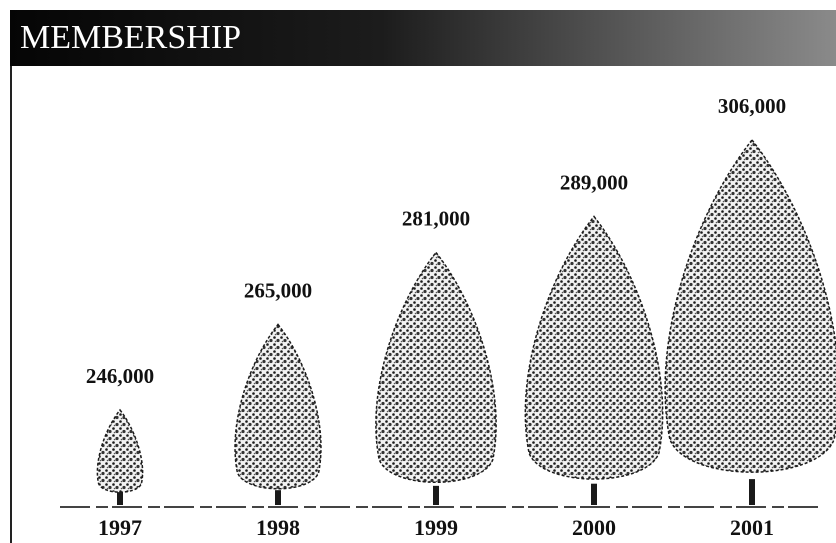 The image size is (836, 543). Describe the element at coordinates (278, 290) in the screenshot. I see `value-label: 265,000` at that location.